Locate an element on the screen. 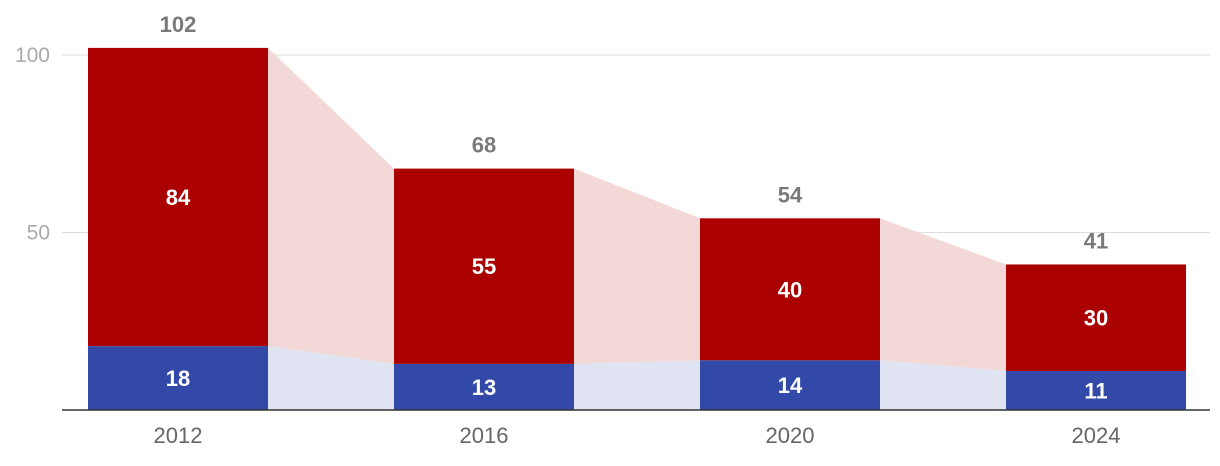 The height and width of the screenshot is (466, 1220). data-label-0-2020: 14 is located at coordinates (790, 385).